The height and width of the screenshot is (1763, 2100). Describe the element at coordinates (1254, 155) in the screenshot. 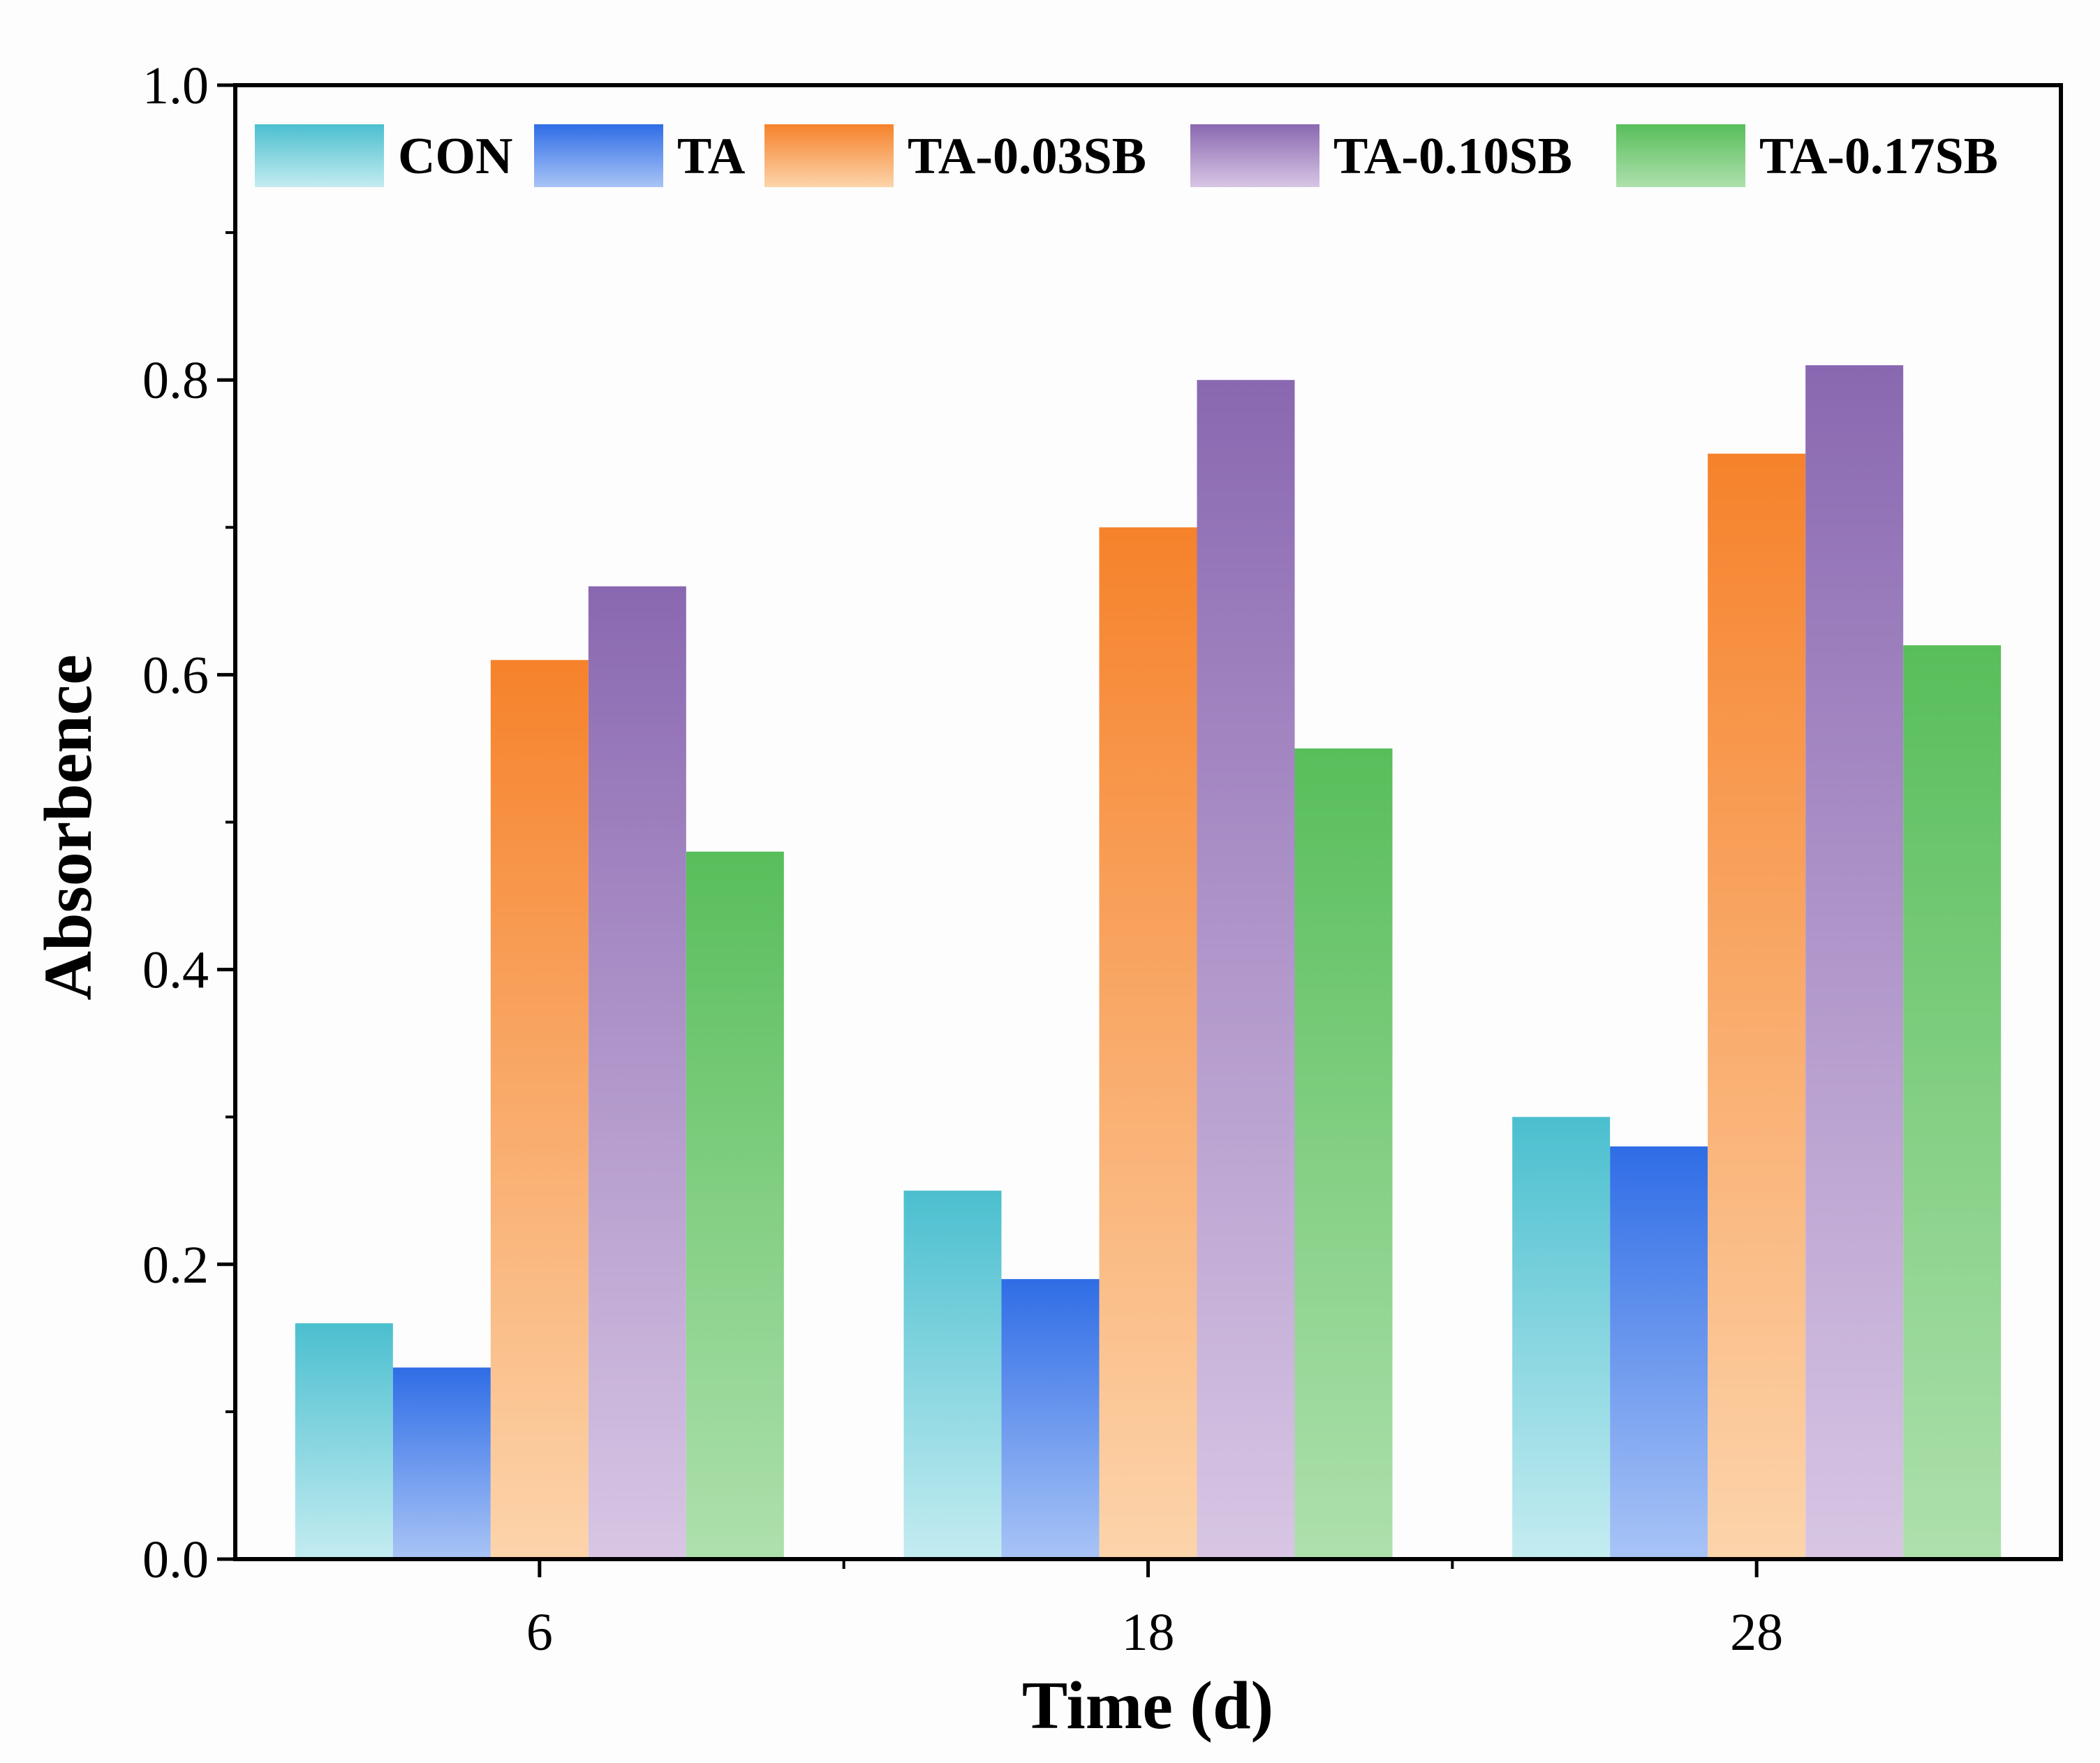

I see `legend-swatch-ta-0-10sb` at that location.